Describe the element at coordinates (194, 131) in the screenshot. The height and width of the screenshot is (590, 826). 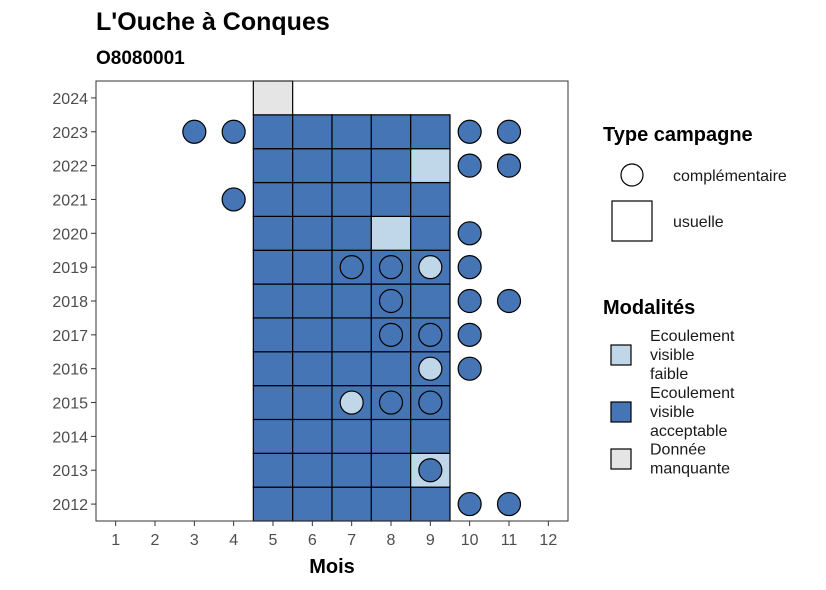
I see `point-2023-m3` at that location.